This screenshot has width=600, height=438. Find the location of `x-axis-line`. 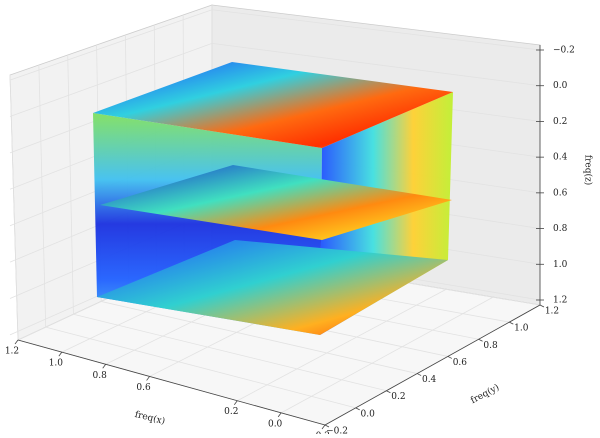

x-axis-line is located at coordinates (171, 382).